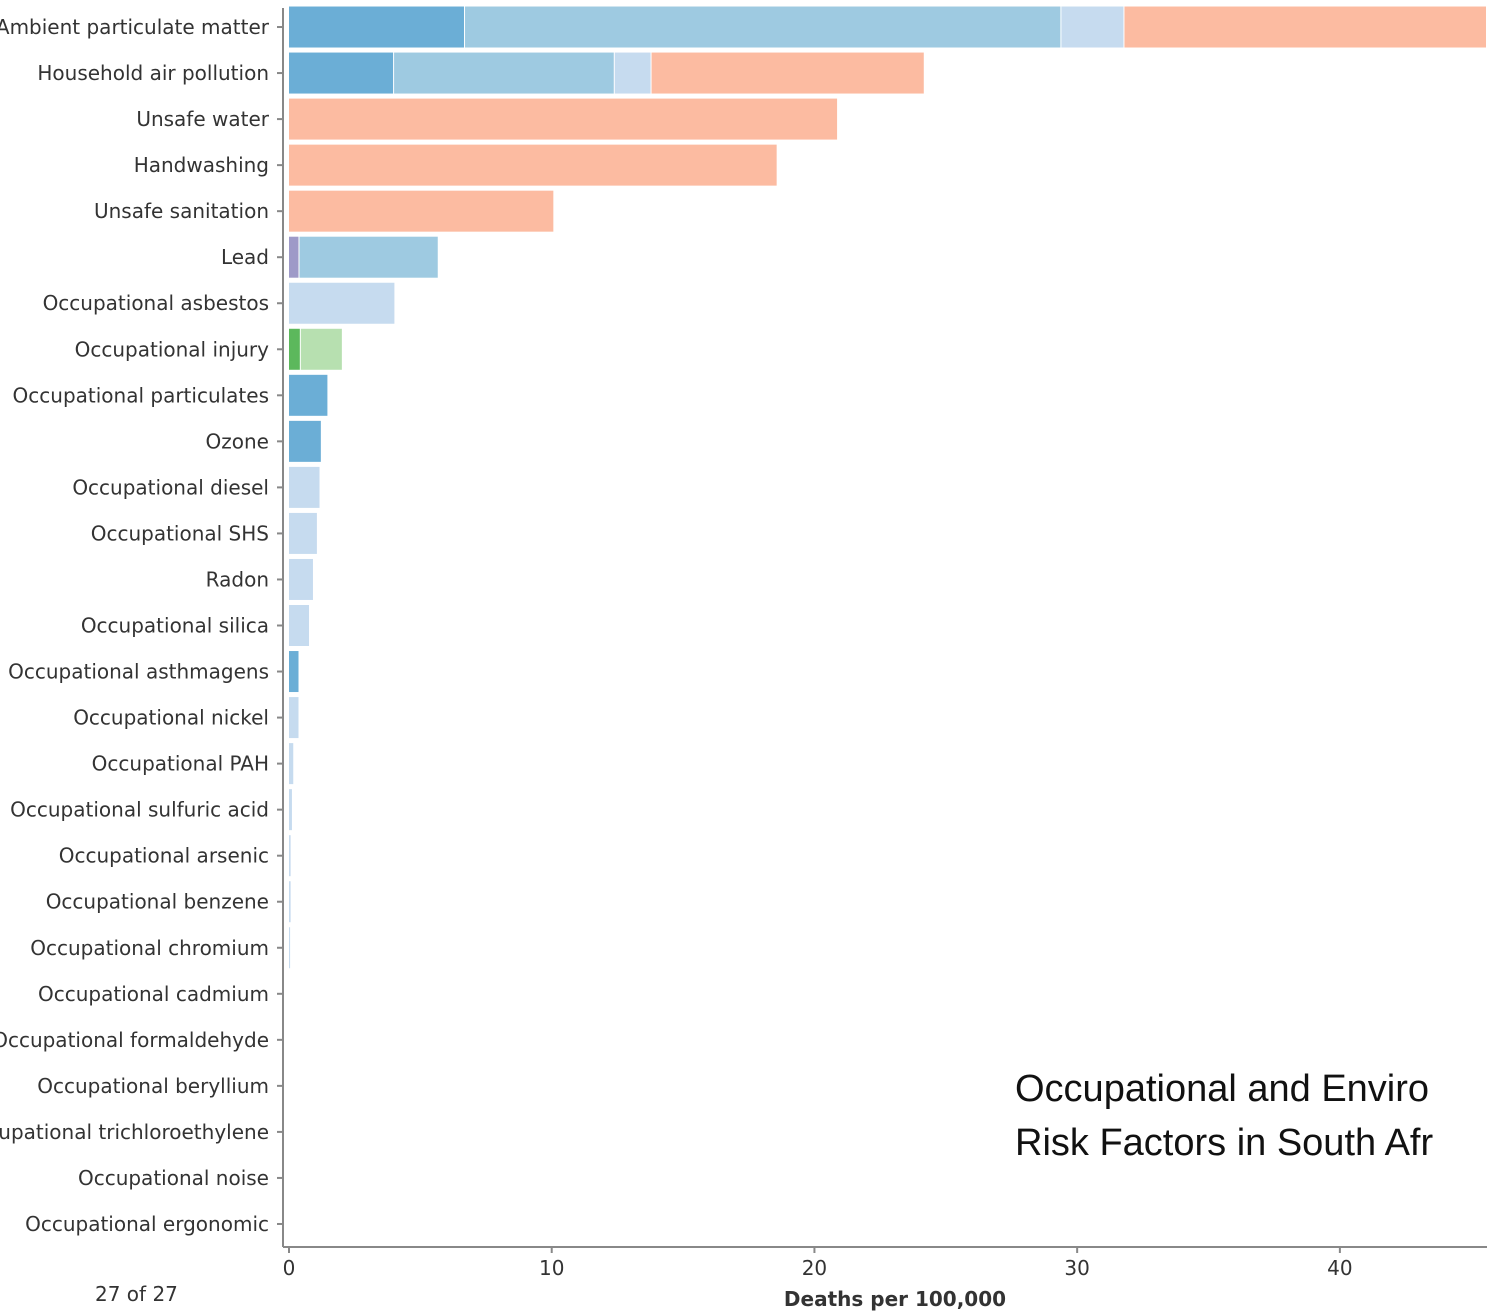 Image resolution: width=1487 pixels, height=1313 pixels. Describe the element at coordinates (141, 395) in the screenshot. I see `category-label: Occupational particulates` at that location.